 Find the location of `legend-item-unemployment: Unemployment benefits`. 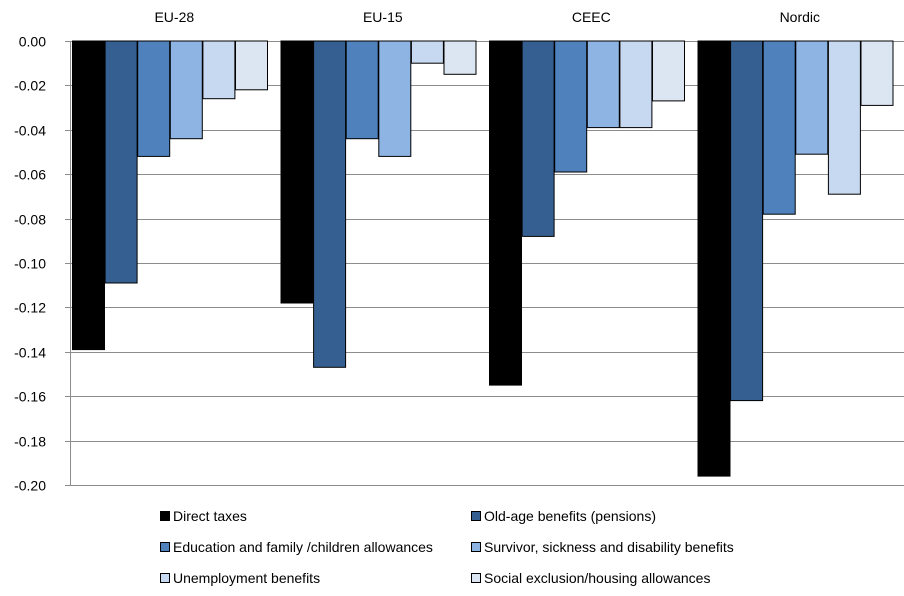

legend-item-unemployment: Unemployment benefits is located at coordinates (240, 578).